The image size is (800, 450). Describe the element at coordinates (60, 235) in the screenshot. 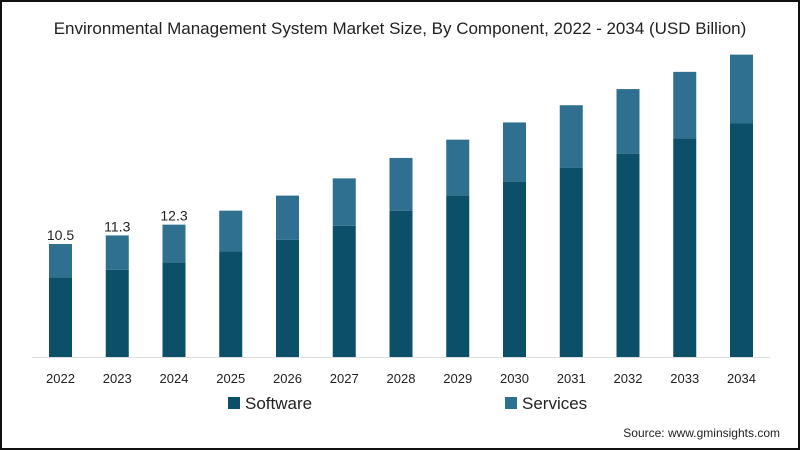

I see `data-label-2022: 10.5` at that location.